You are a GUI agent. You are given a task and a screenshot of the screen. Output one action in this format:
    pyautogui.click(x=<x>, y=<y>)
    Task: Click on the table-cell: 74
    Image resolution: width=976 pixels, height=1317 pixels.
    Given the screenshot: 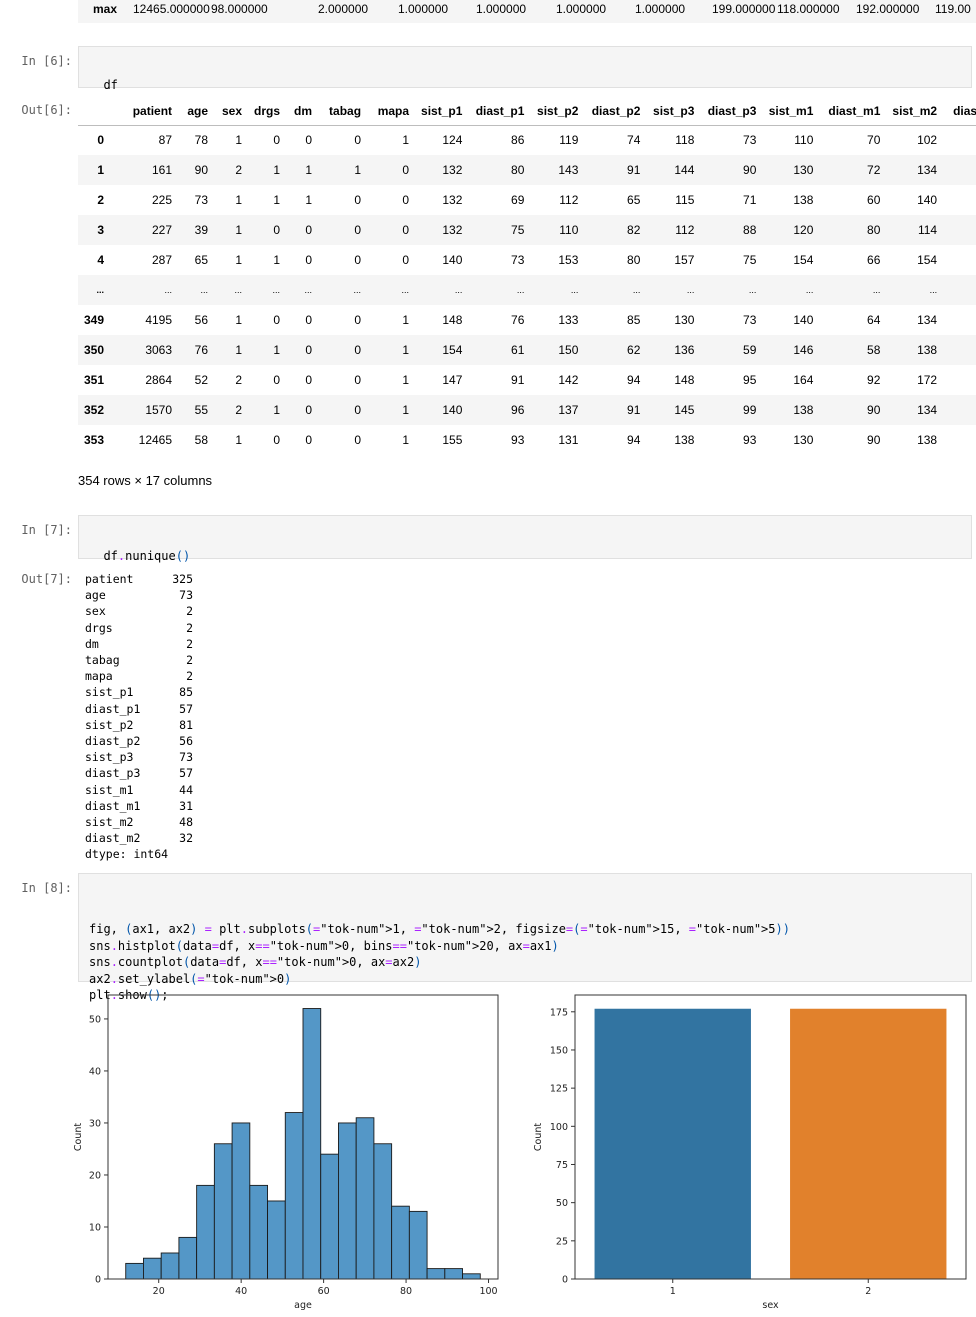 What is the action you would take?
    pyautogui.click(x=634, y=140)
    